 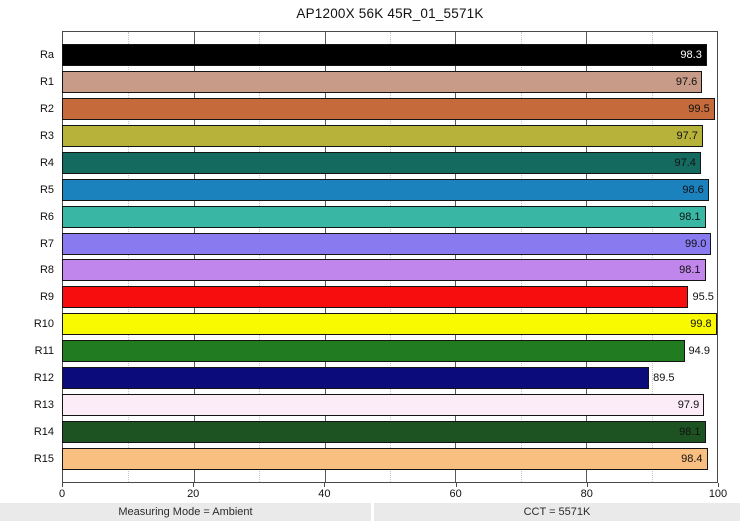 I want to click on bar-row: R15 98.4, so click(x=359, y=458).